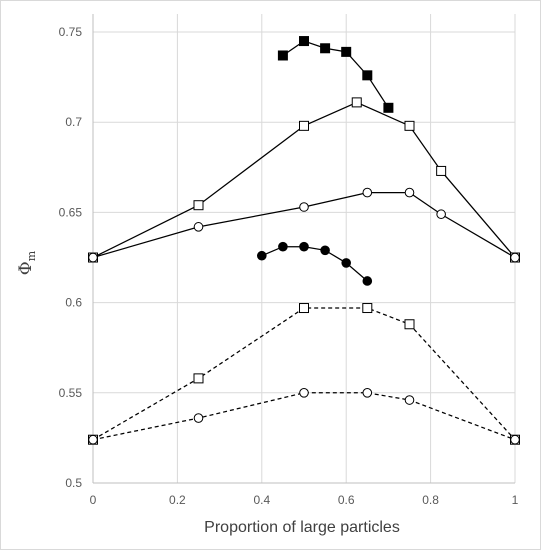 Image resolution: width=541 pixels, height=550 pixels. Describe the element at coordinates (73, 303) in the screenshot. I see `y-tick-label: 0.6` at that location.